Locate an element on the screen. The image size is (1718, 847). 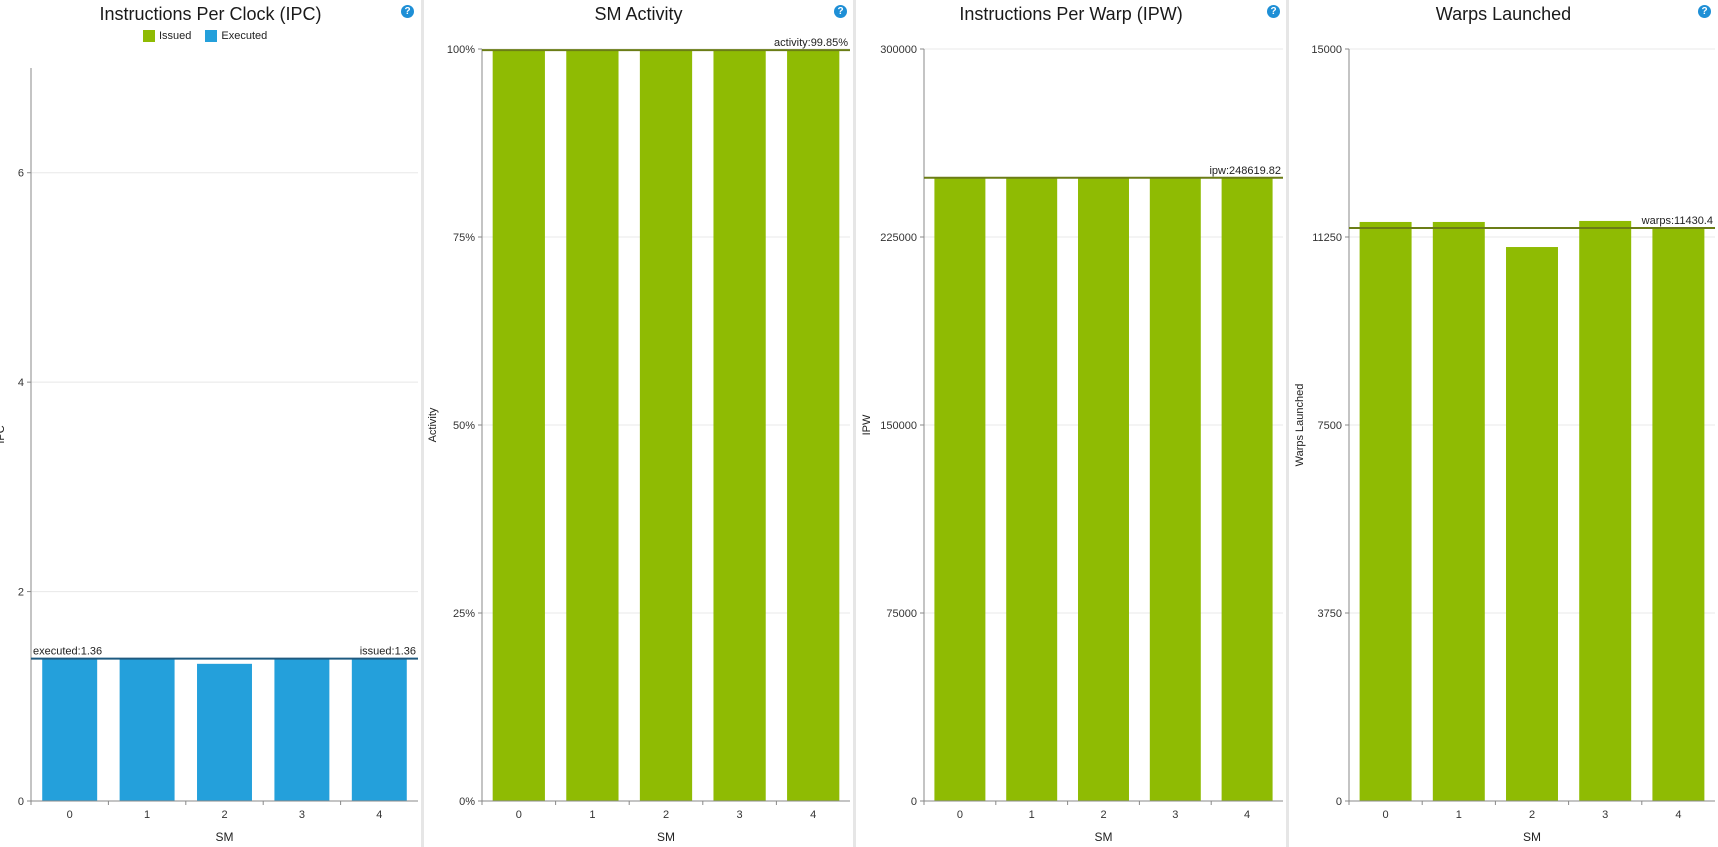
legend-label-issued: Issued is located at coordinates (175, 36).